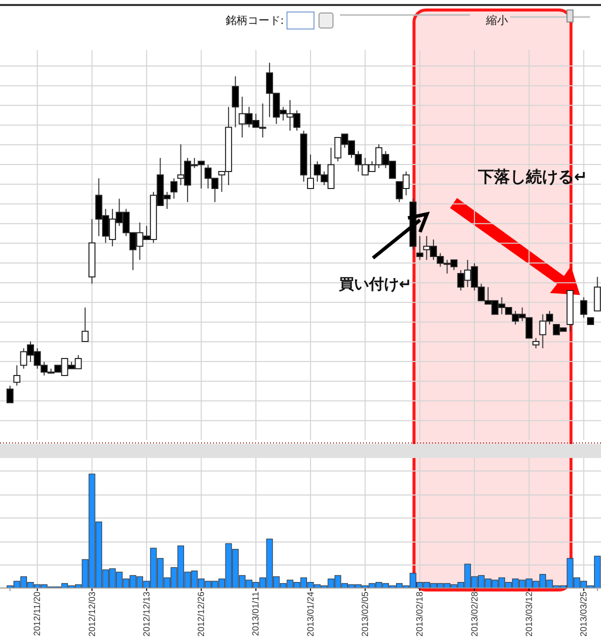 The image size is (601, 639). I want to click on x-tick-label: 2012/11/20, so click(37, 614).